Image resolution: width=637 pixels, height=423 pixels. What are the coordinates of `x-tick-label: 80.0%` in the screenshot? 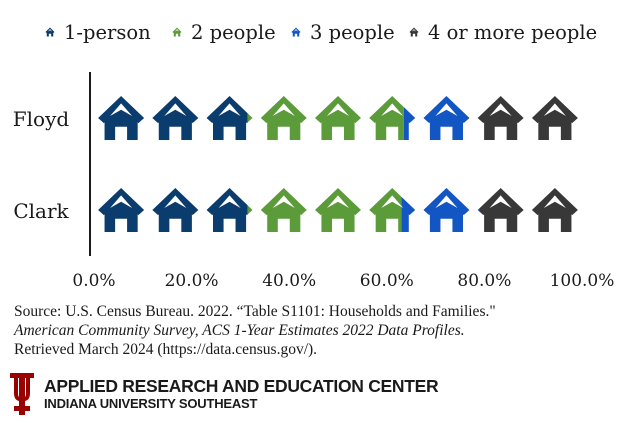 It's located at (484, 281).